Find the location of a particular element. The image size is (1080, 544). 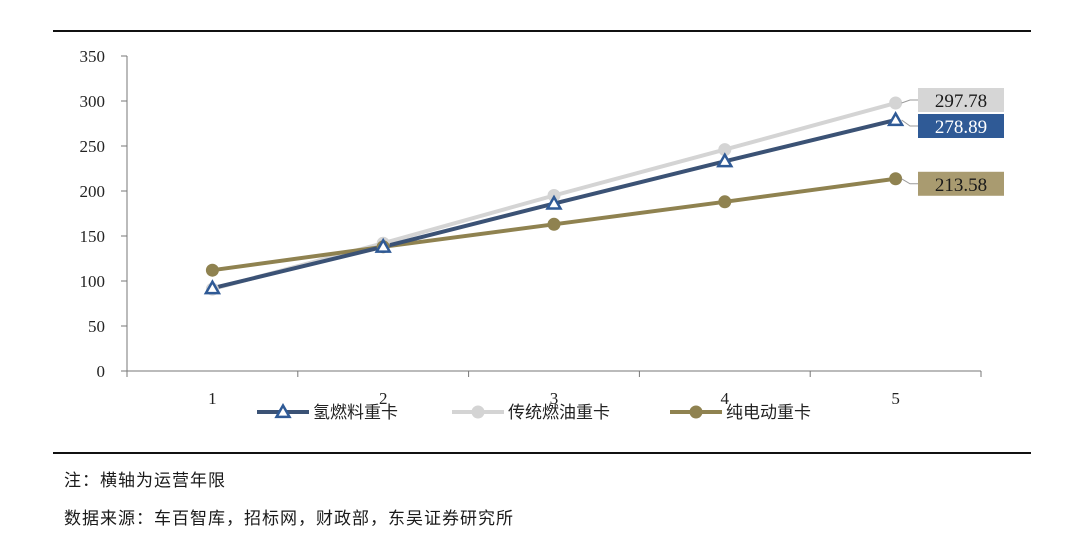

callout-label: 278.89 is located at coordinates (961, 127).